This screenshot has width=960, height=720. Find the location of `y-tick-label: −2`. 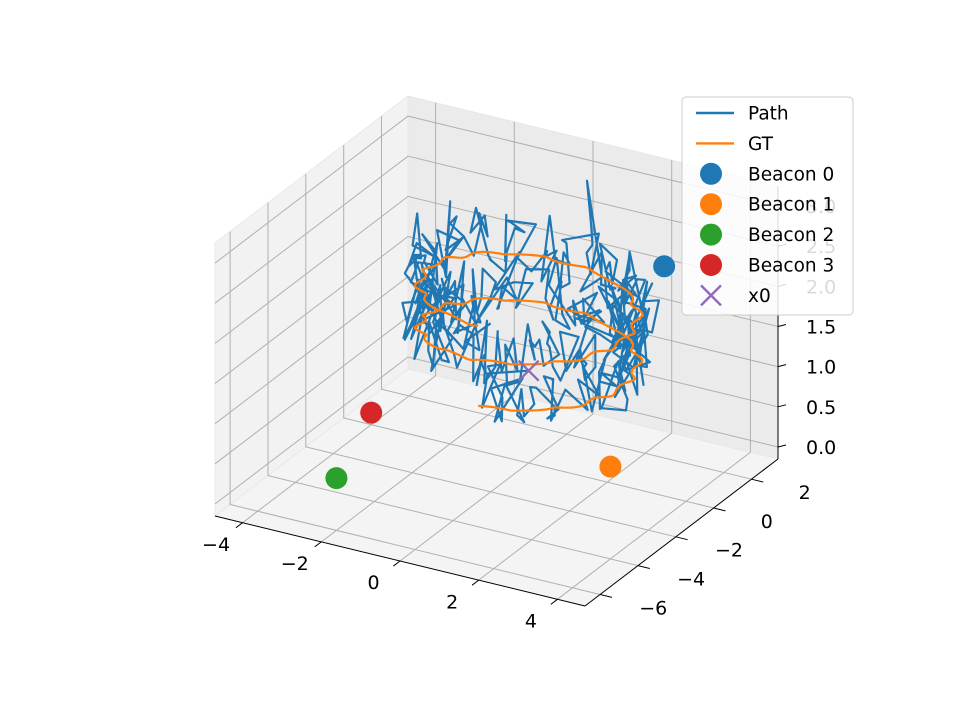

y-tick-label: −2 is located at coordinates (729, 551).